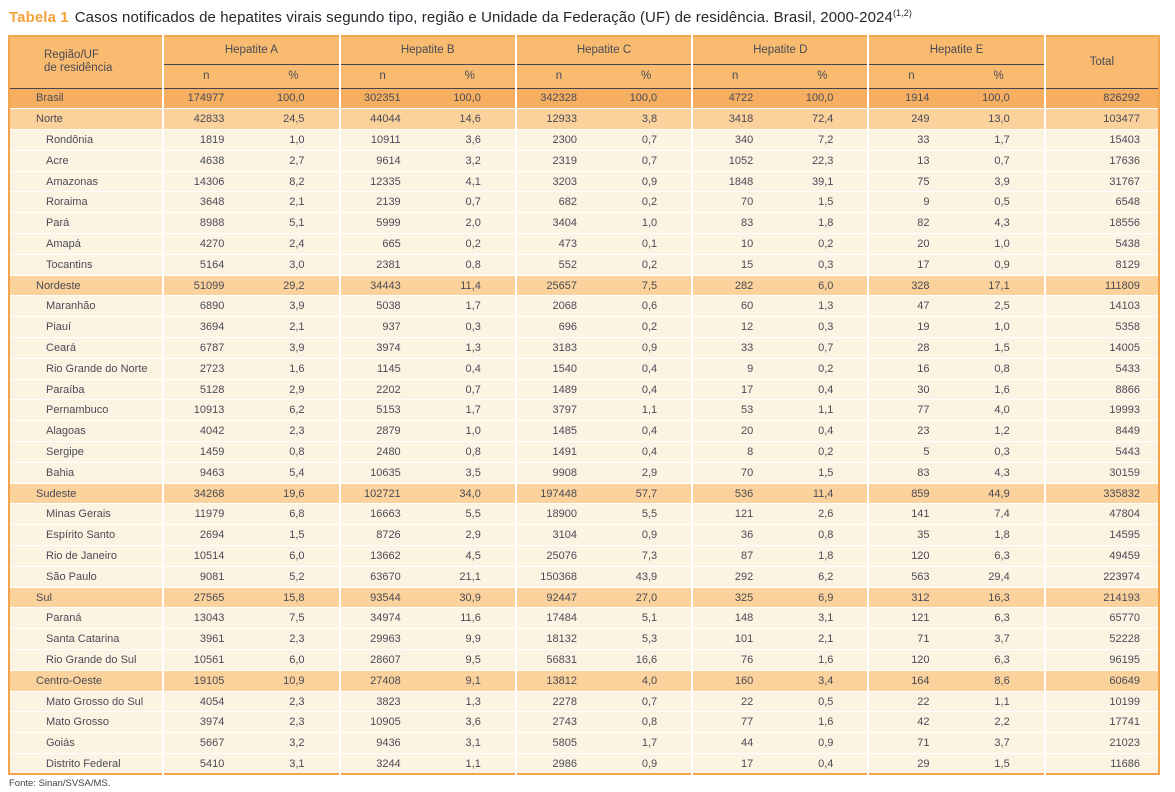 The image size is (1175, 792). What do you see at coordinates (823, 286) in the screenshot?
I see `cell-pct: 6,0` at bounding box center [823, 286].